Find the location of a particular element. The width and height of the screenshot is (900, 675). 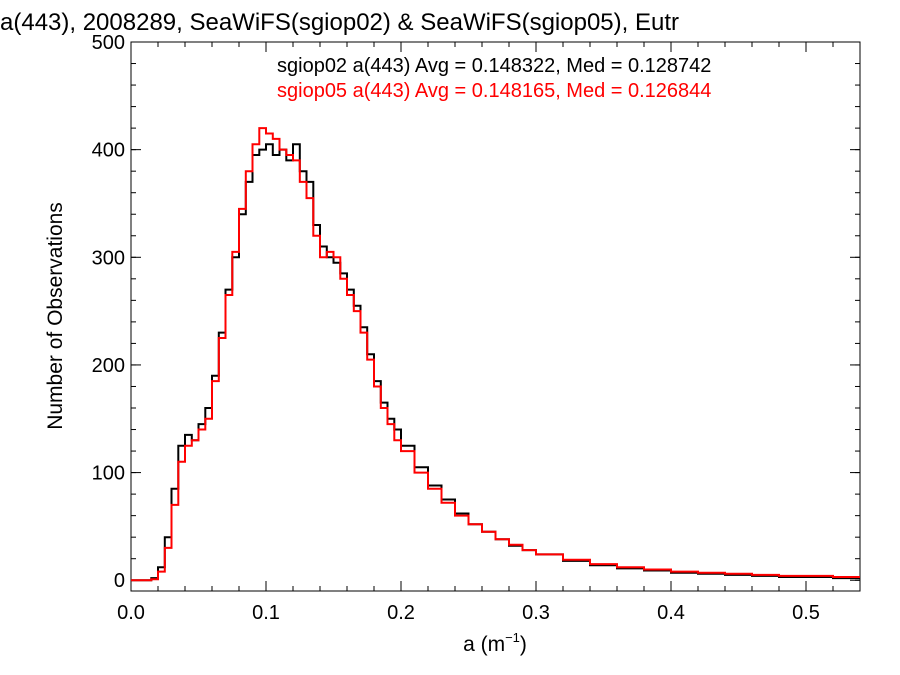

x-tick-label: 0.4 is located at coordinates (671, 613).